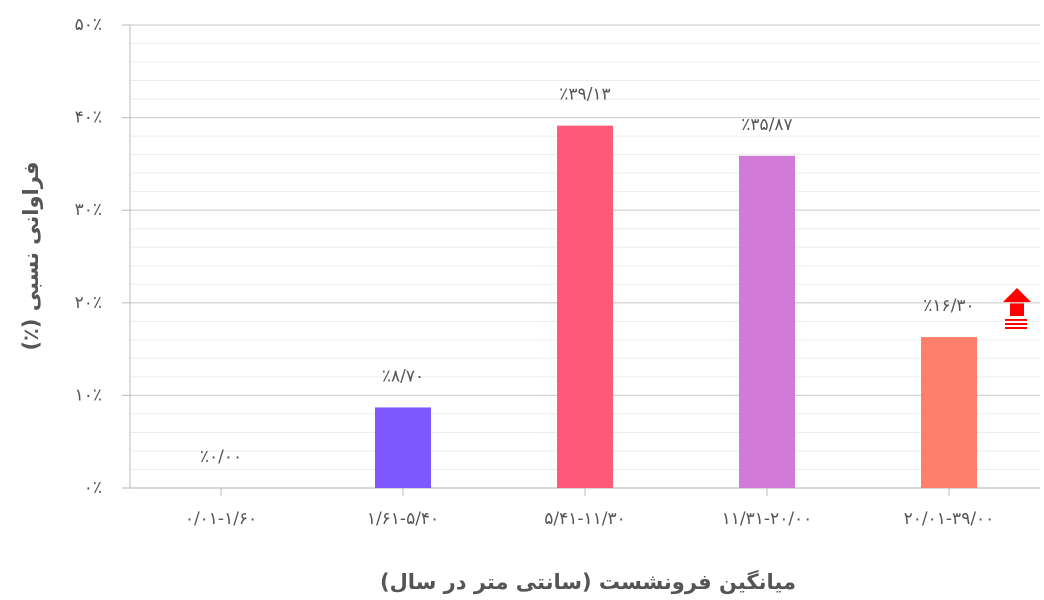 The height and width of the screenshot is (600, 1044). What do you see at coordinates (221, 457) in the screenshot?
I see `data-label: ٪۰/۰۰` at bounding box center [221, 457].